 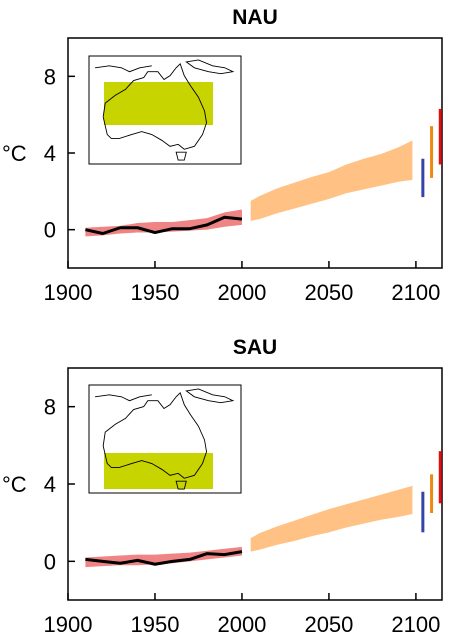 I want to click on model-20c-band, so click(x=163, y=223).